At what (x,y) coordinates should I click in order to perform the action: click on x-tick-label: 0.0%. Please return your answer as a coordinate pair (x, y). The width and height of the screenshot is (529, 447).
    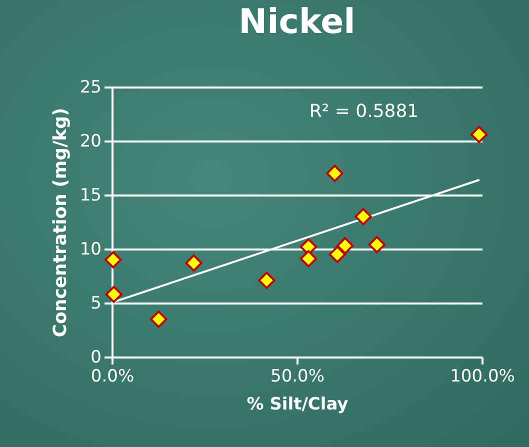
    Looking at the image, I should click on (112, 376).